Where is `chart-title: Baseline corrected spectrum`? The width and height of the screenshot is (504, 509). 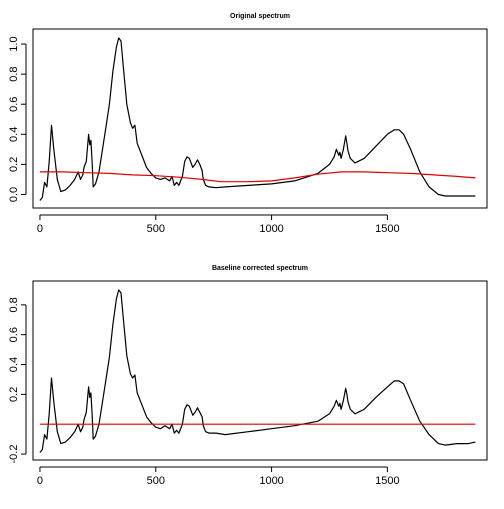
chart-title: Baseline corrected spectrum is located at coordinates (260, 268).